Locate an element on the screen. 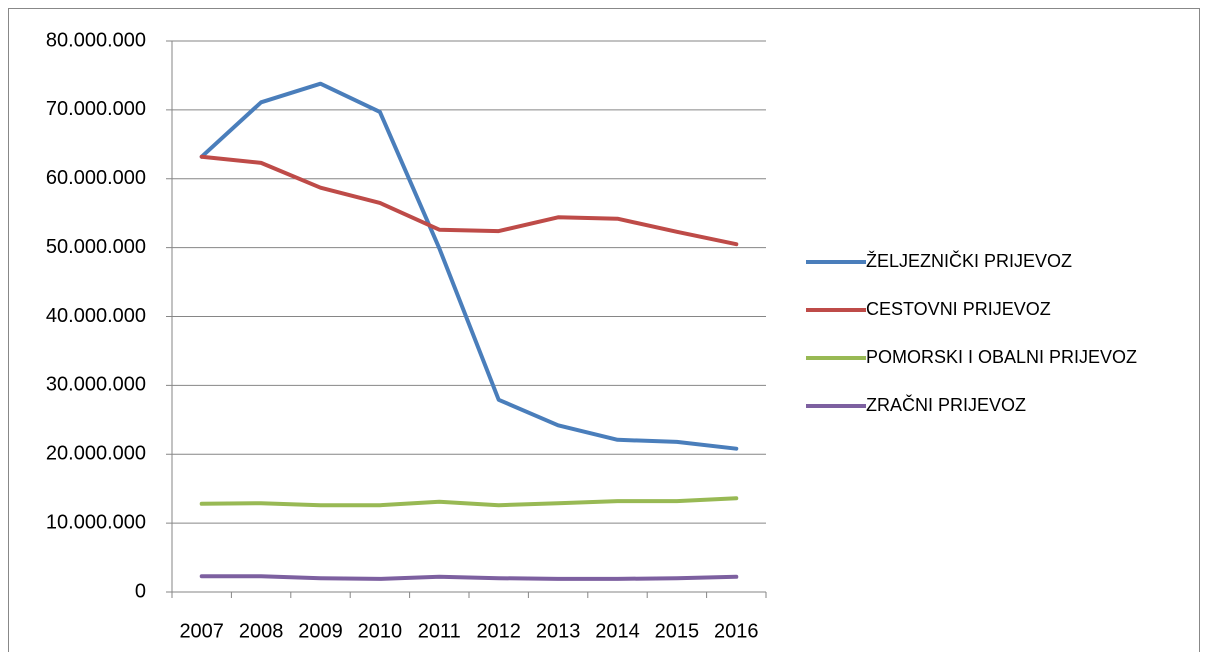 The image size is (1208, 652). legend-label: ZRAČNI PRIJEVOZ is located at coordinates (946, 404).